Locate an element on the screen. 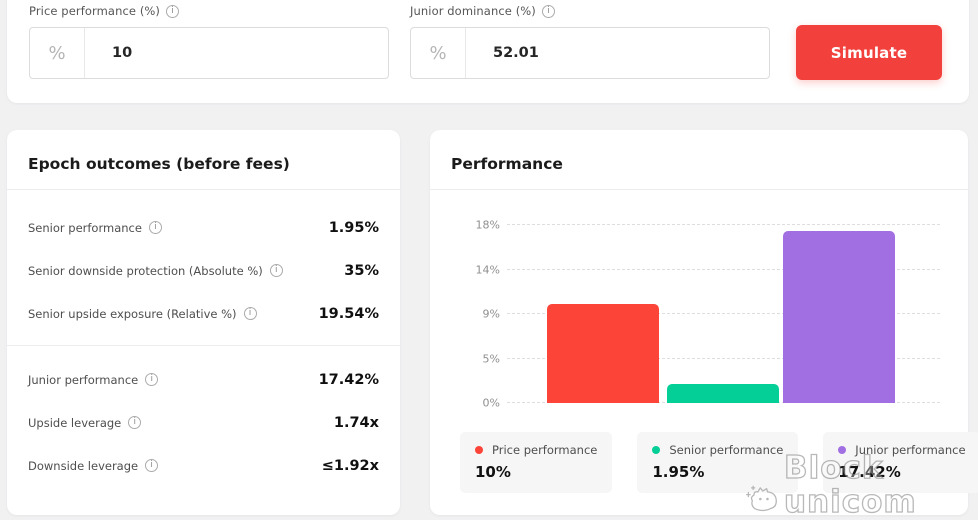 Image resolution: width=978 pixels, height=520 pixels. gridline: 14% is located at coordinates (708, 269).